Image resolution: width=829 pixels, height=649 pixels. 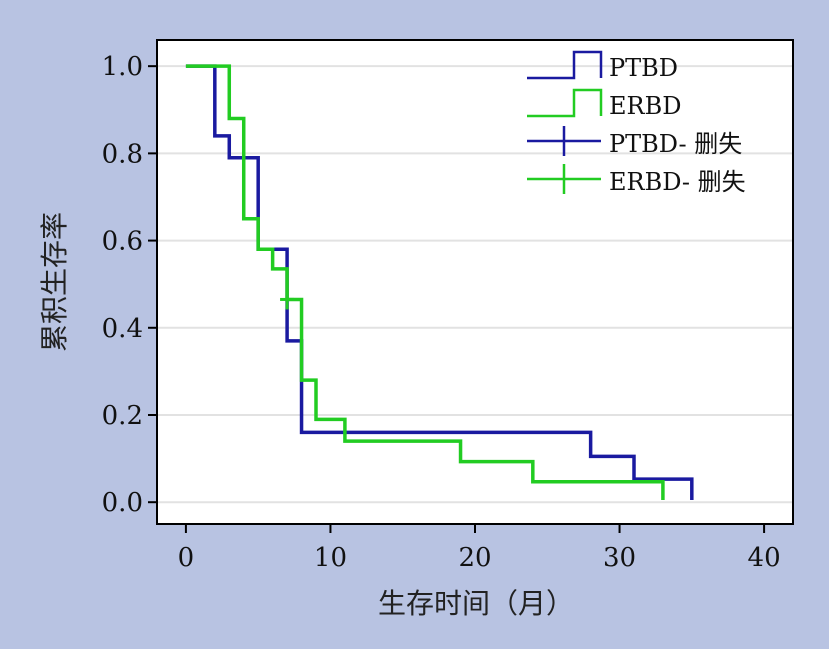 I want to click on legend-label: ERBD- 删失, so click(x=677, y=182).